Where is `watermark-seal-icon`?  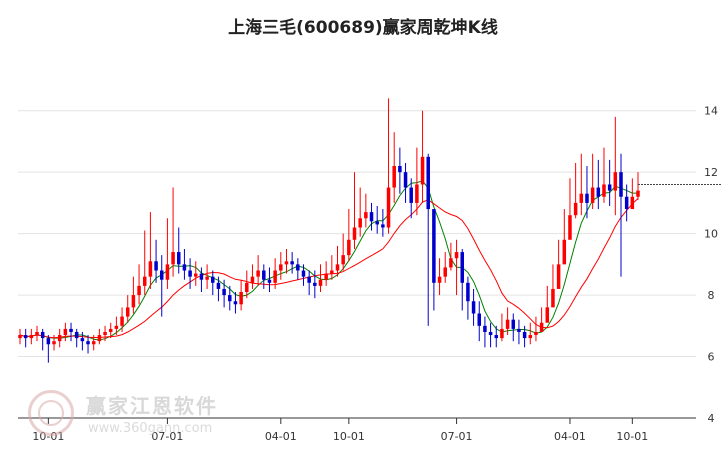 watermark-seal-icon is located at coordinates (51, 413).